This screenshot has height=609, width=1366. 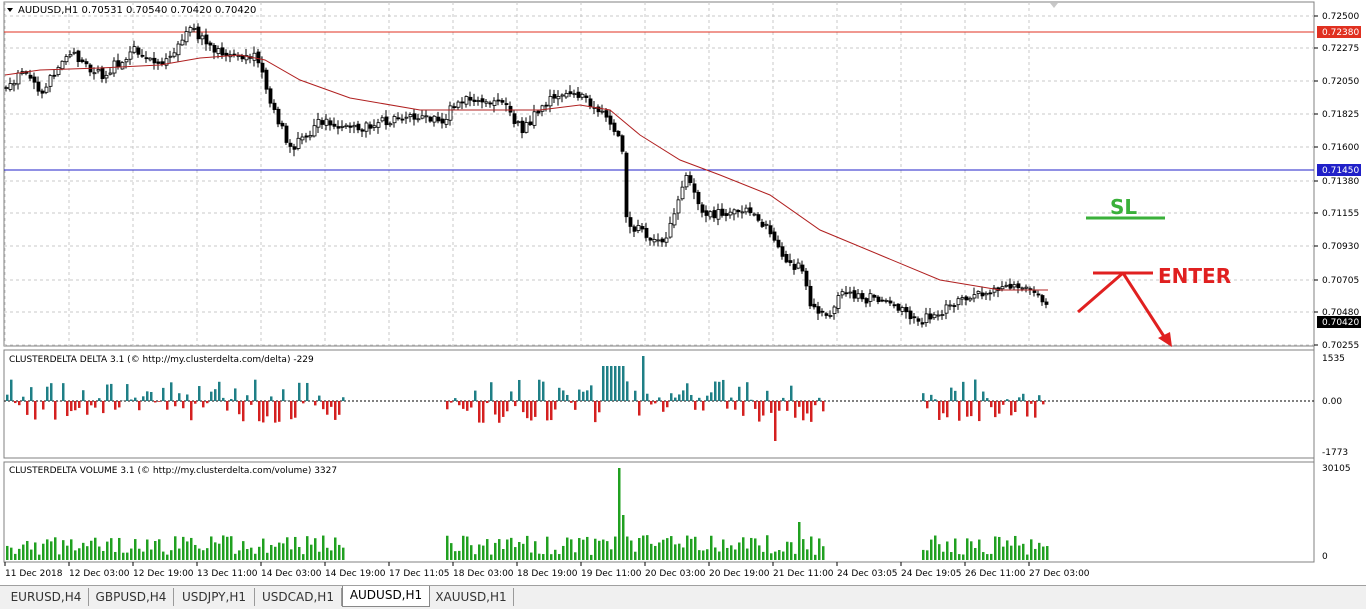 I want to click on price-axis-label: 0.71600, so click(x=1340, y=148).